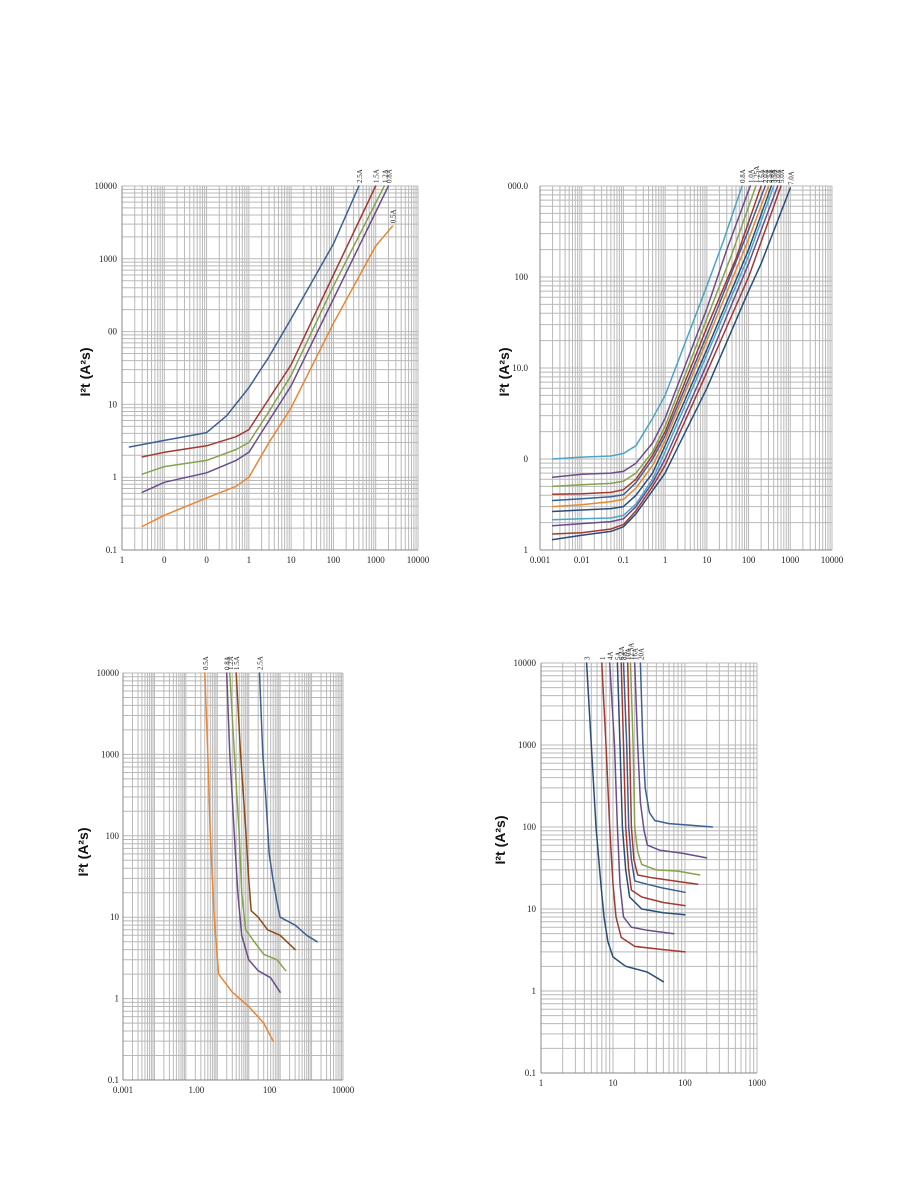 This screenshot has width=918, height=1188. I want to click on series-line-1.0A, so click(651, 332).